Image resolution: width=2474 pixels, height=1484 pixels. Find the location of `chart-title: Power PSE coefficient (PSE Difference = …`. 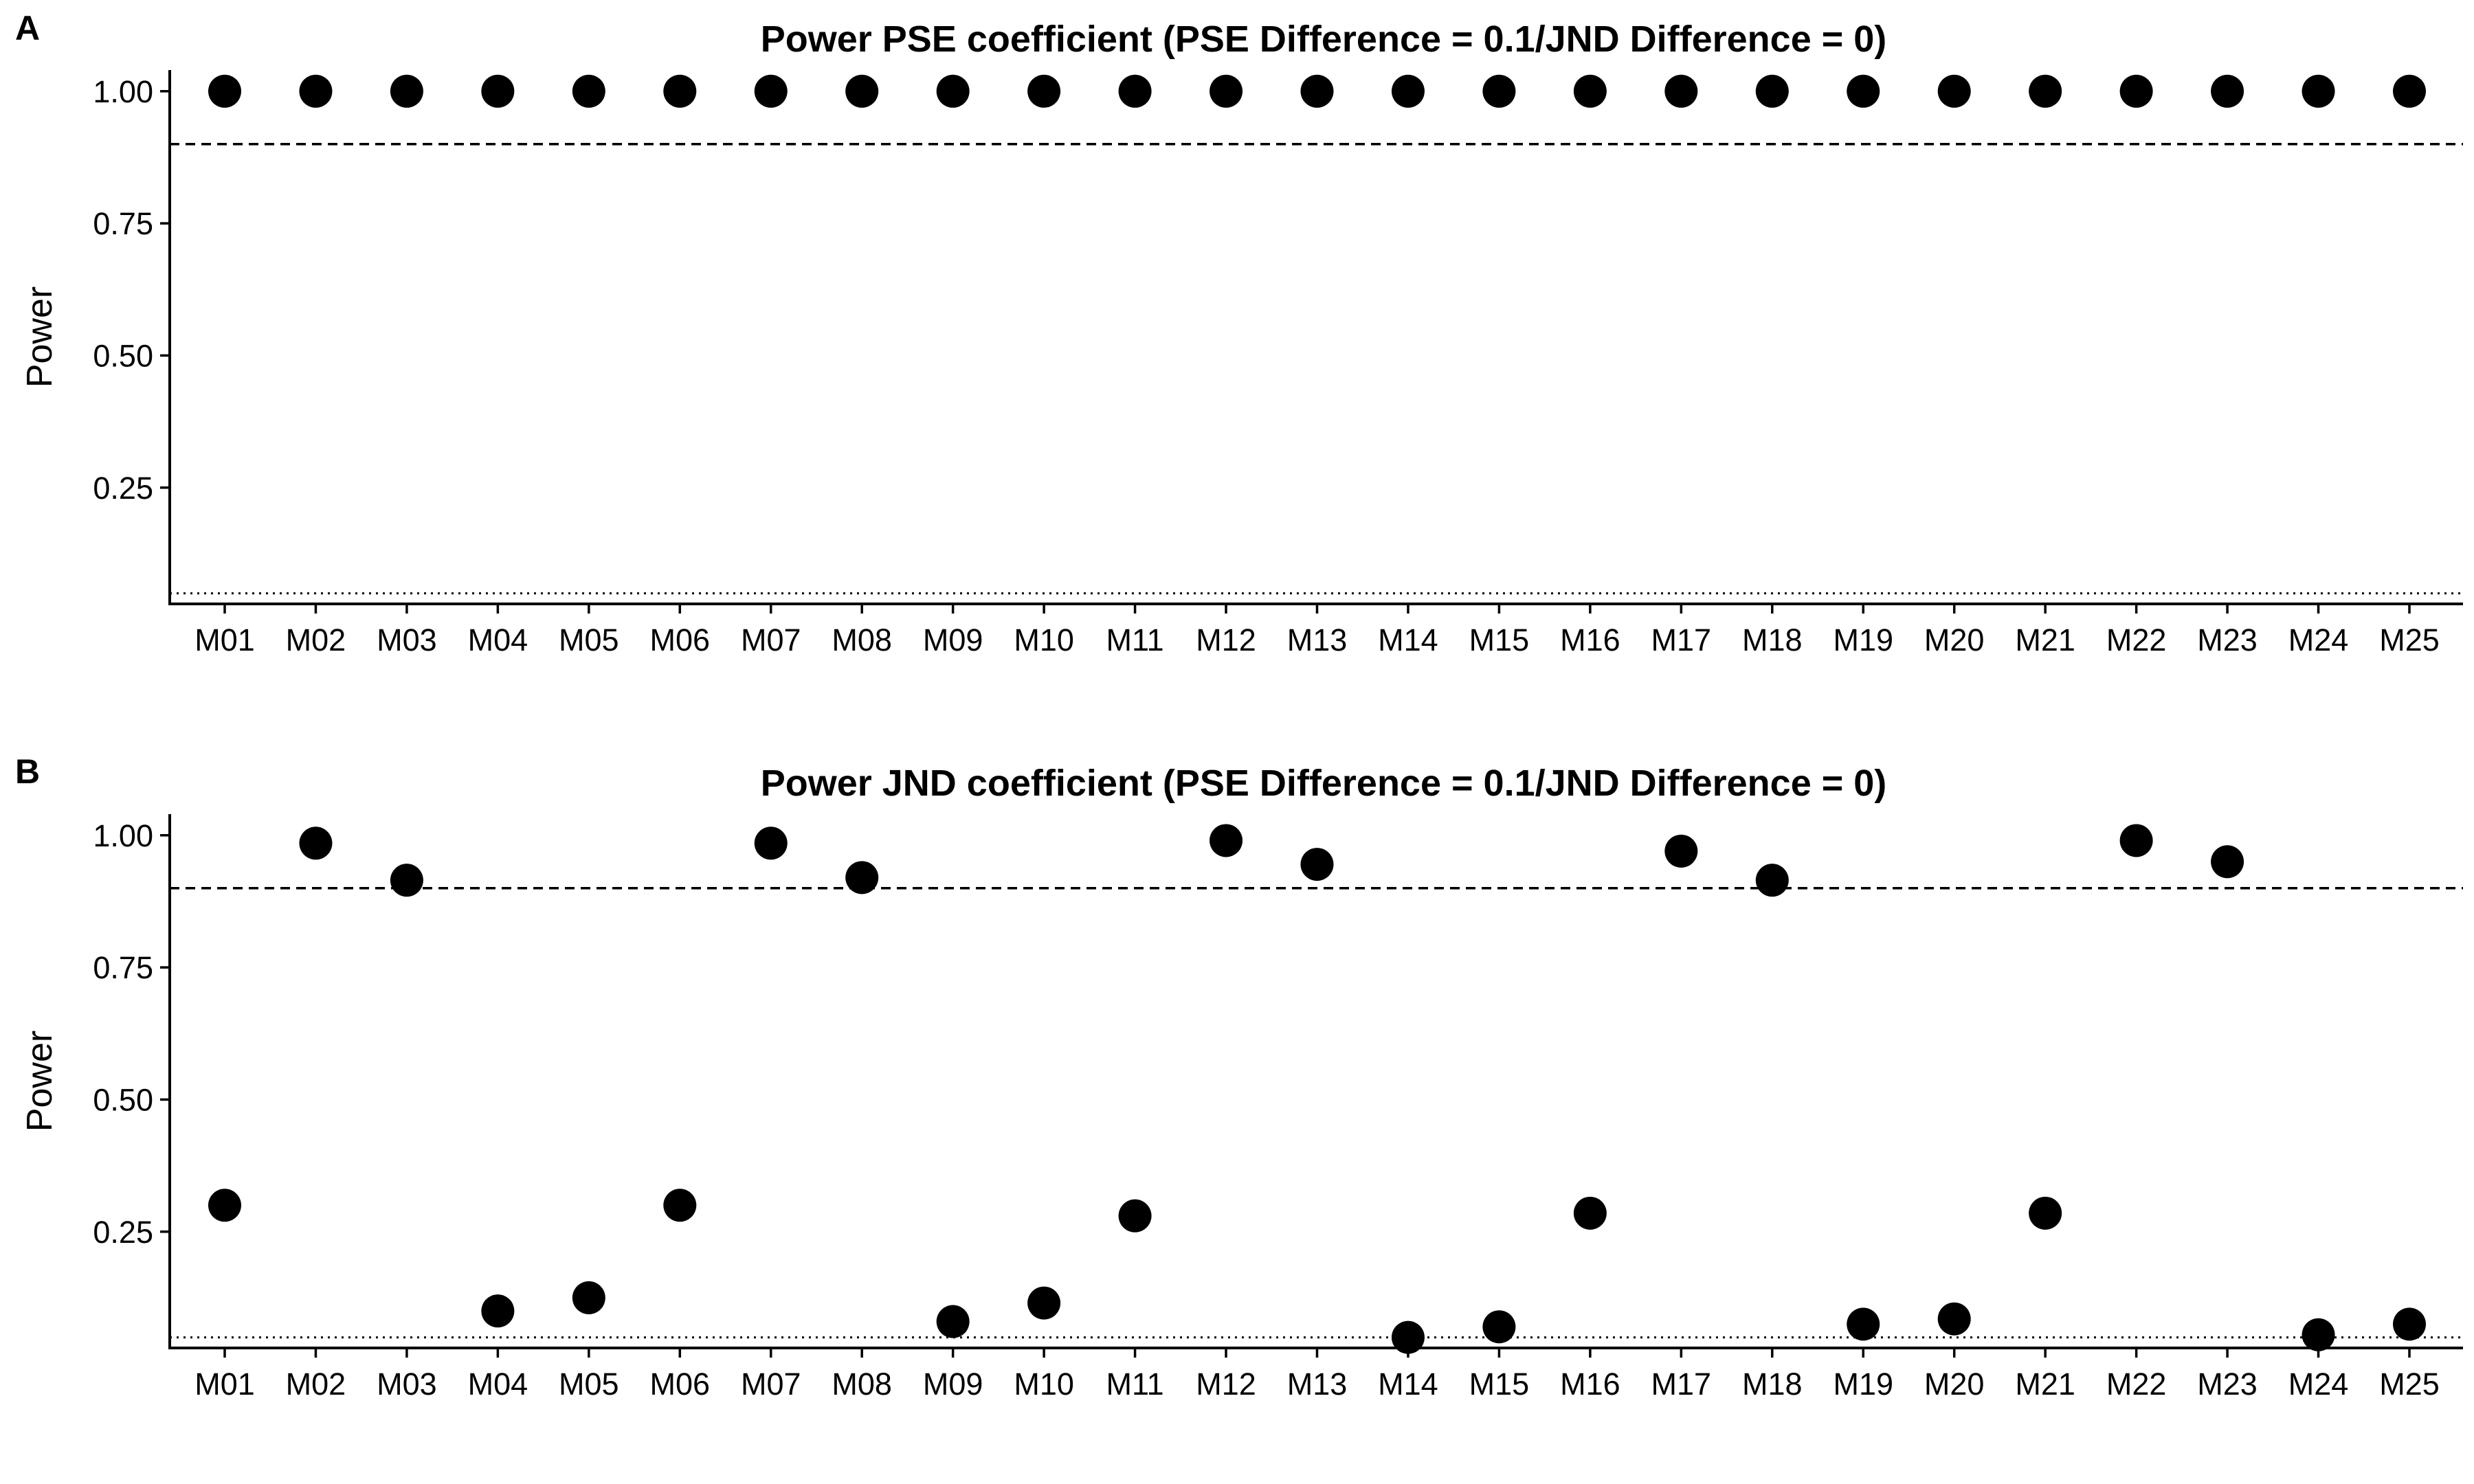

chart-title: Power PSE coefficient (PSE Difference = … is located at coordinates (1324, 39).